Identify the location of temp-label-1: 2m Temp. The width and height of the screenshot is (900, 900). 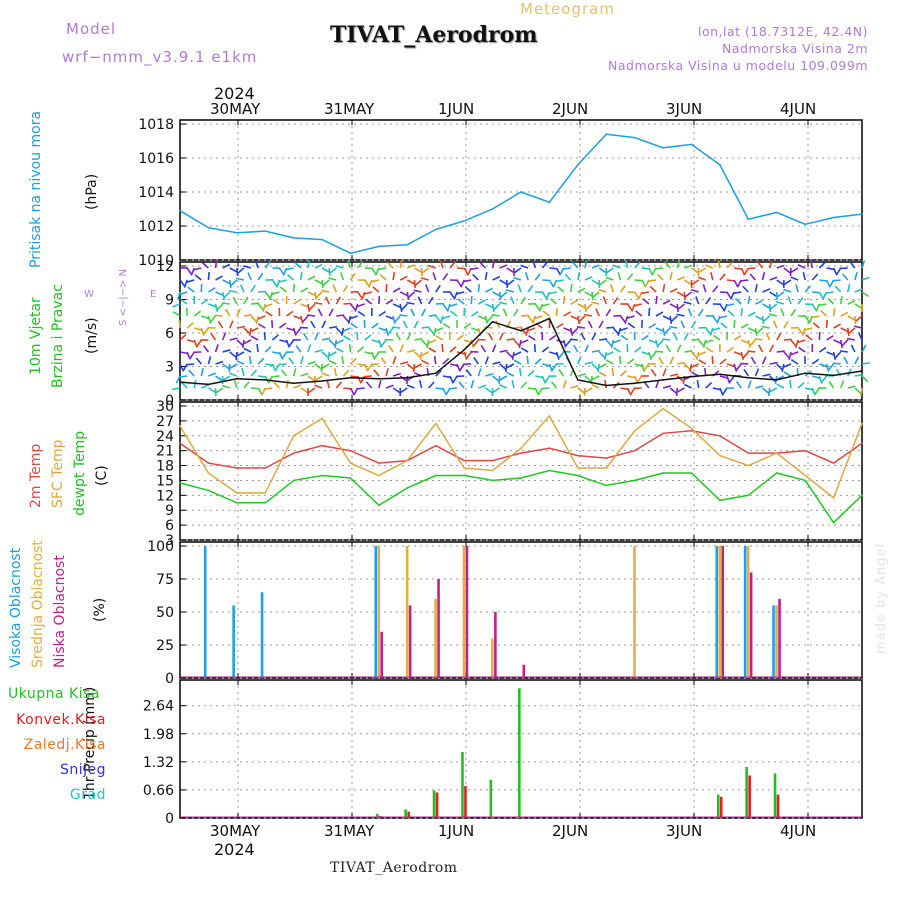
(36, 475).